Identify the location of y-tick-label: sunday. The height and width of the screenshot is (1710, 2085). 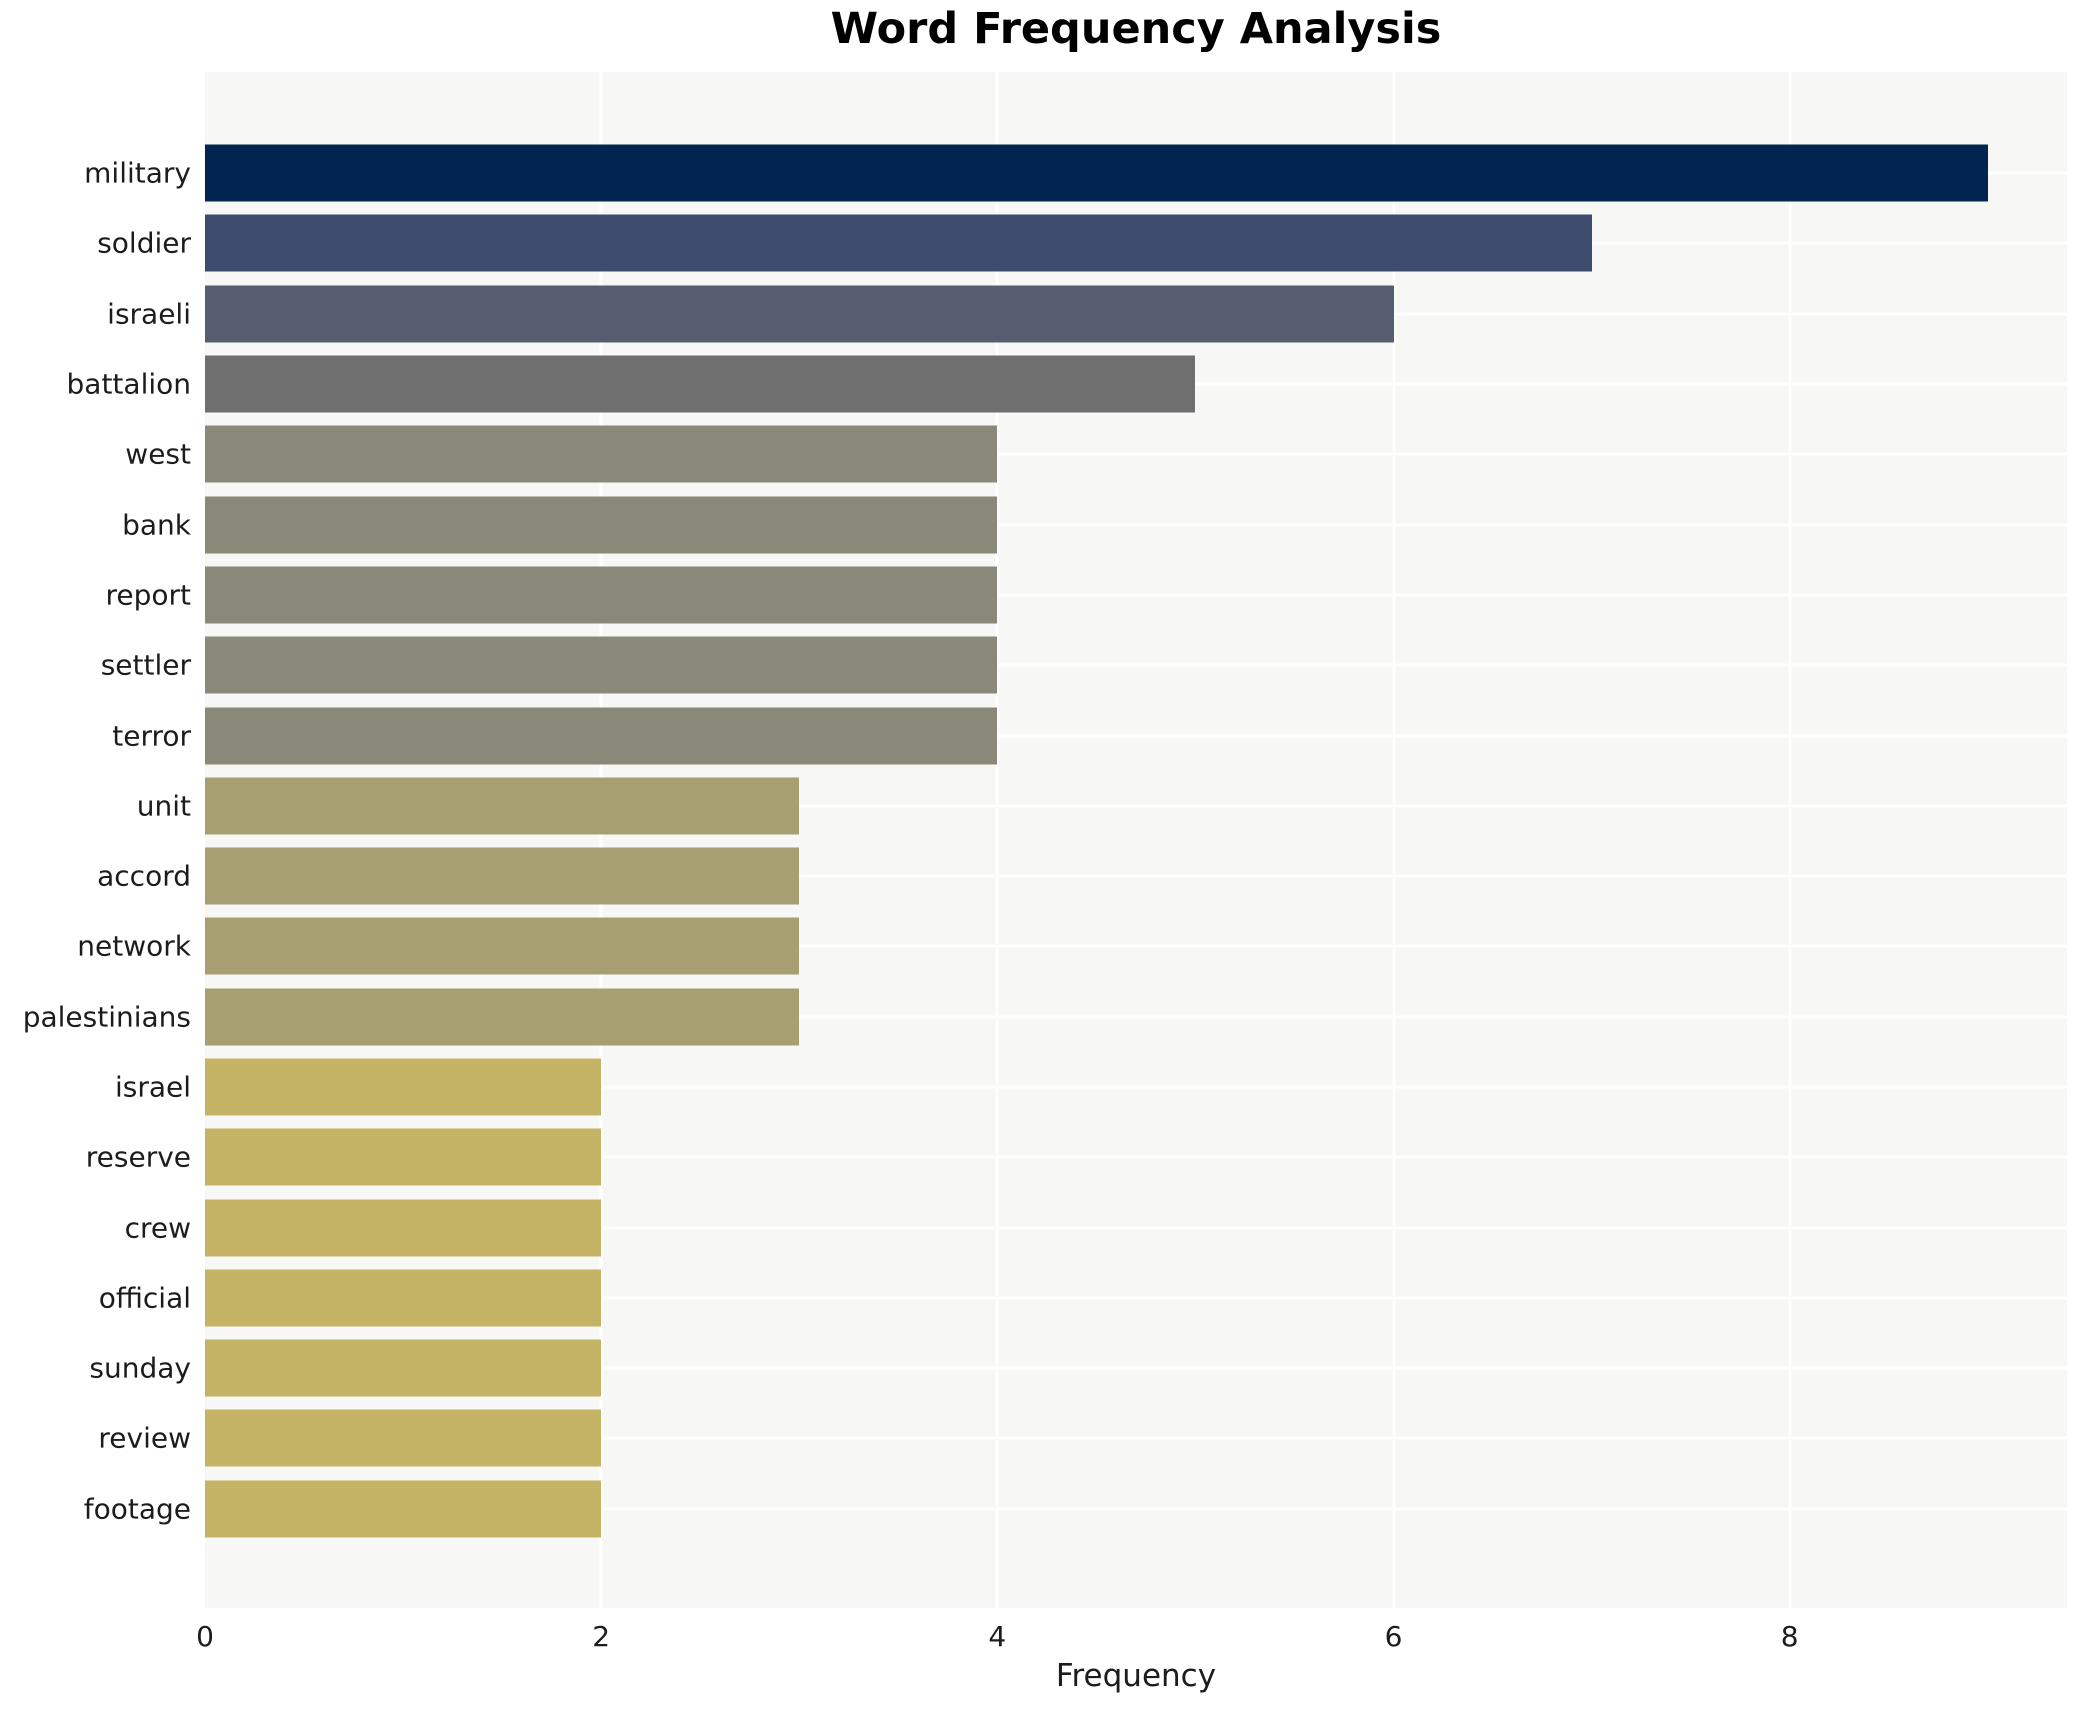
(140, 1368).